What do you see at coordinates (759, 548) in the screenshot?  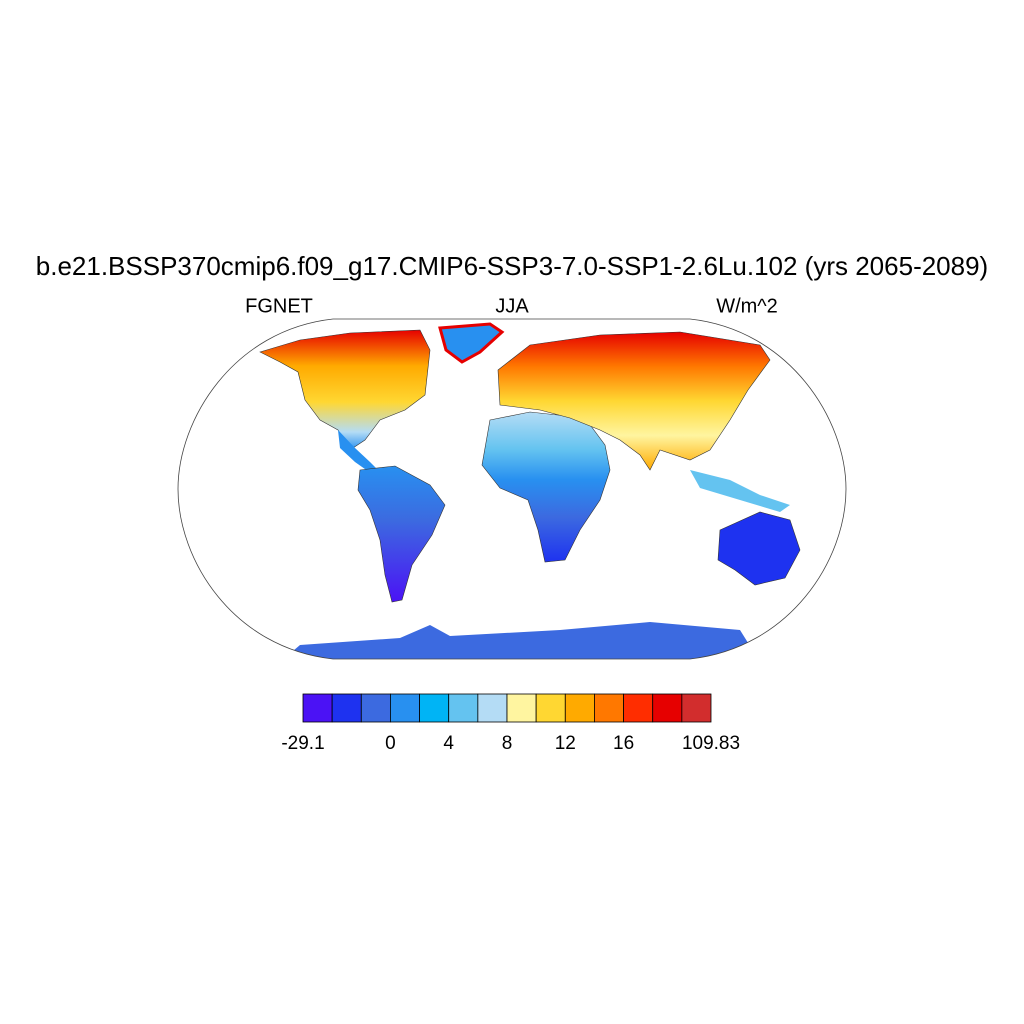 I see `australia` at bounding box center [759, 548].